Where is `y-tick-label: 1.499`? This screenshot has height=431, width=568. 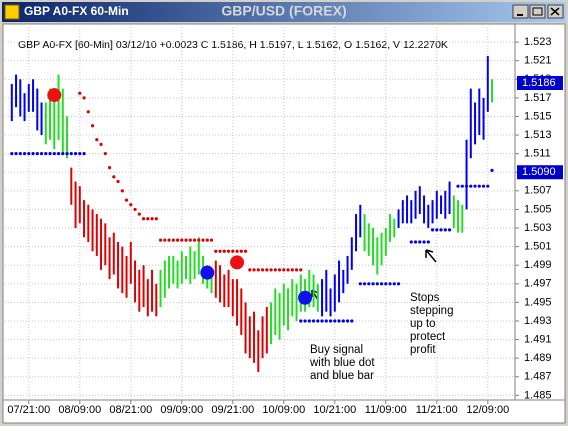
y-tick-label: 1.499 is located at coordinates (538, 265).